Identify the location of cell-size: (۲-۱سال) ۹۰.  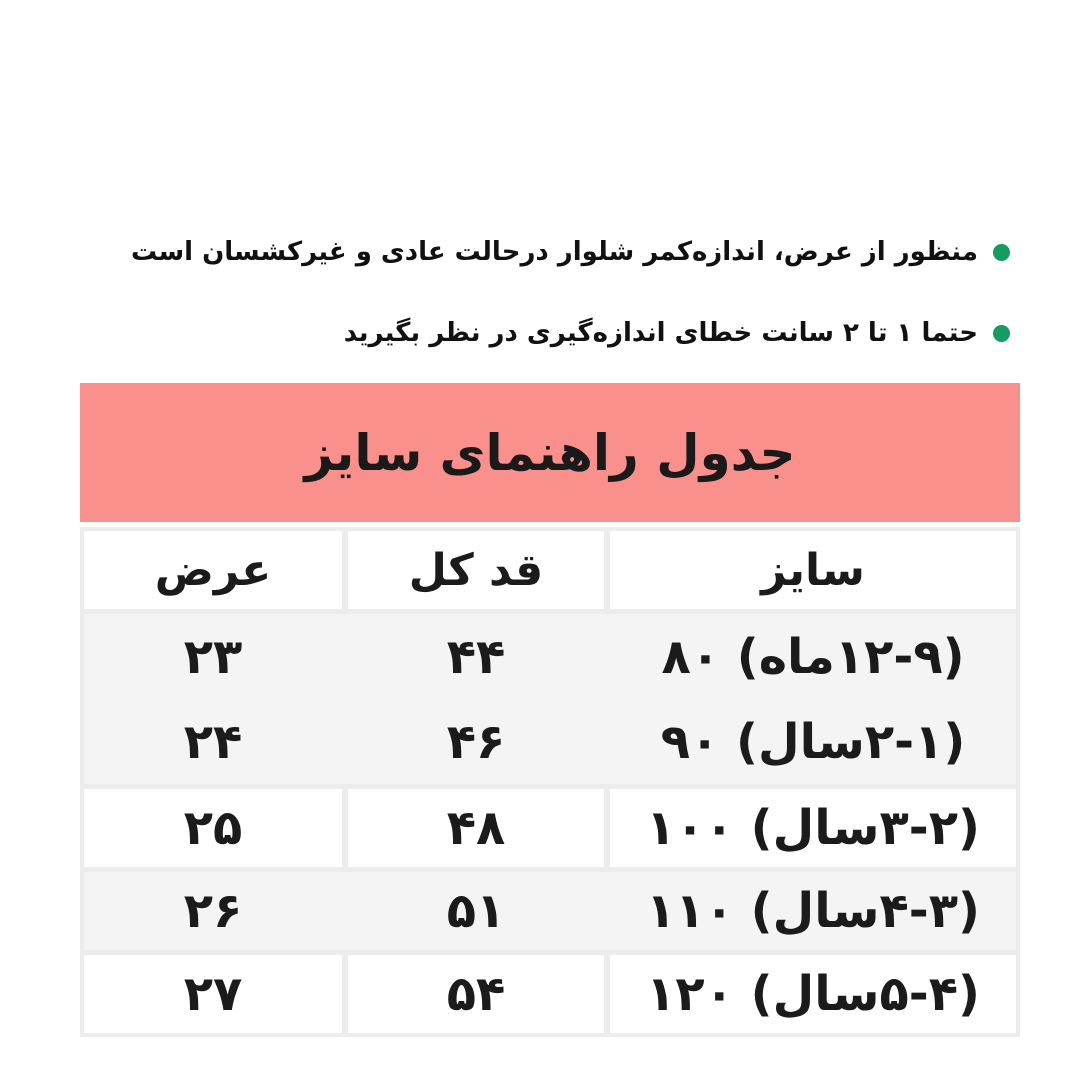
(813, 741).